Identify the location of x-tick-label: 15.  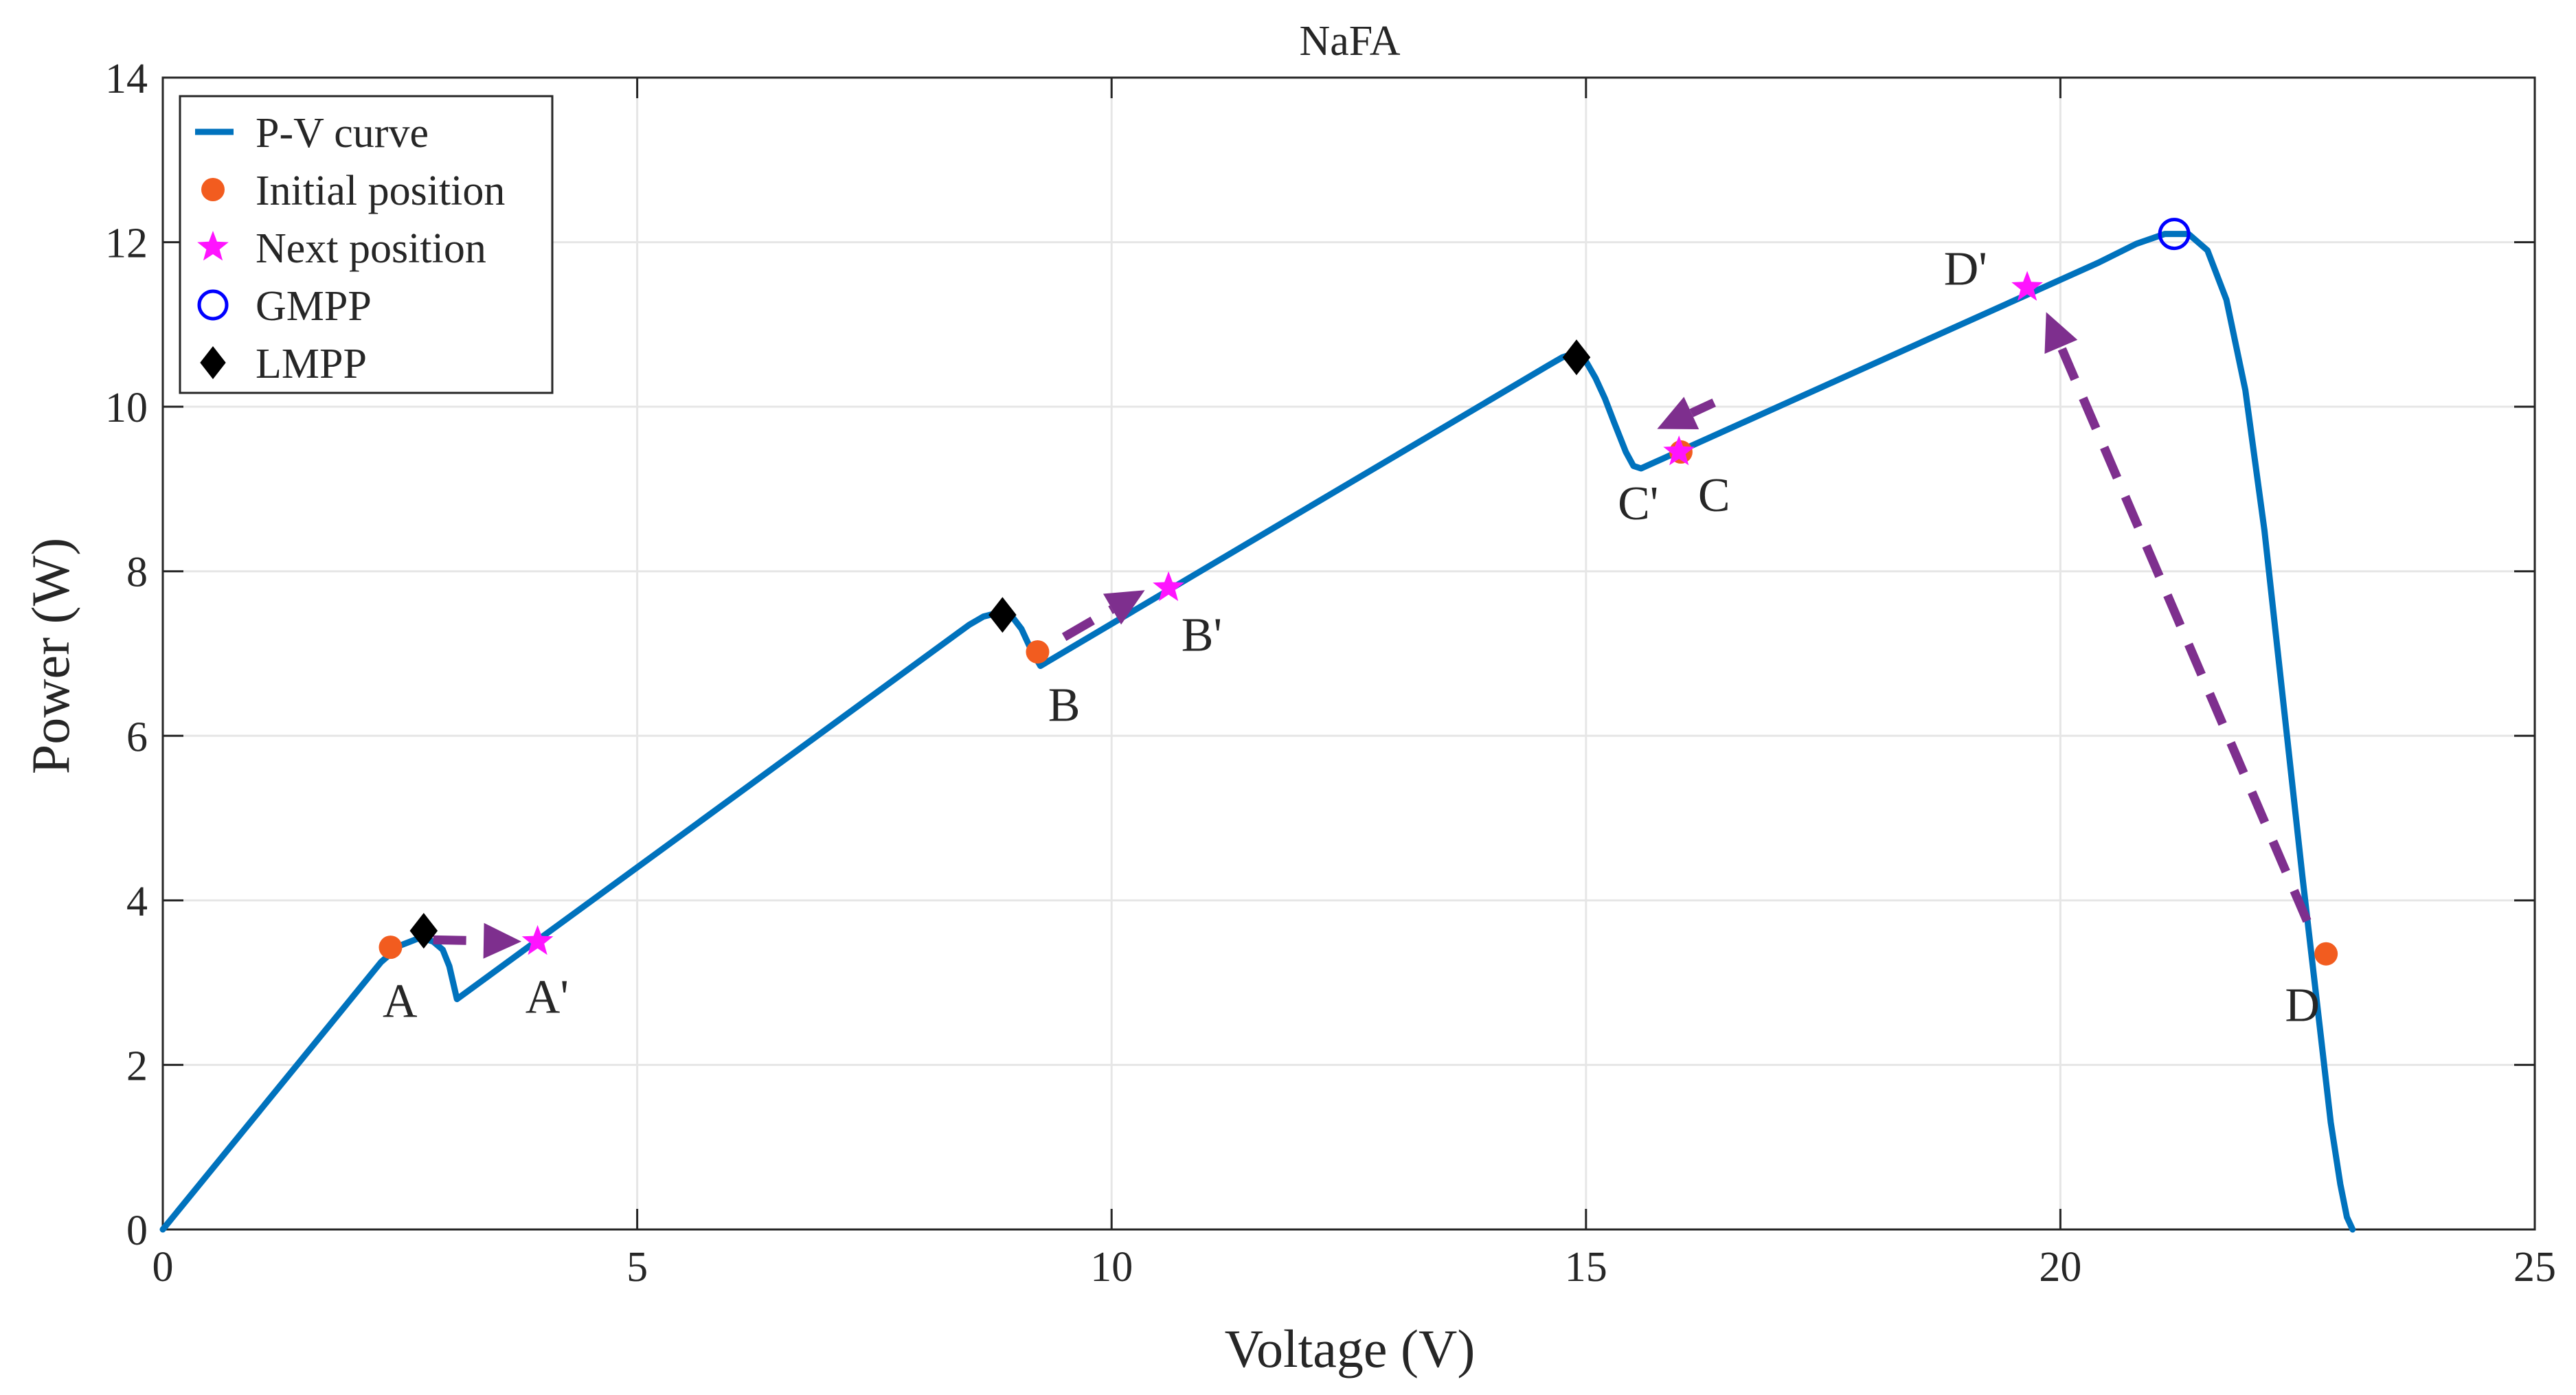
(1586, 1267).